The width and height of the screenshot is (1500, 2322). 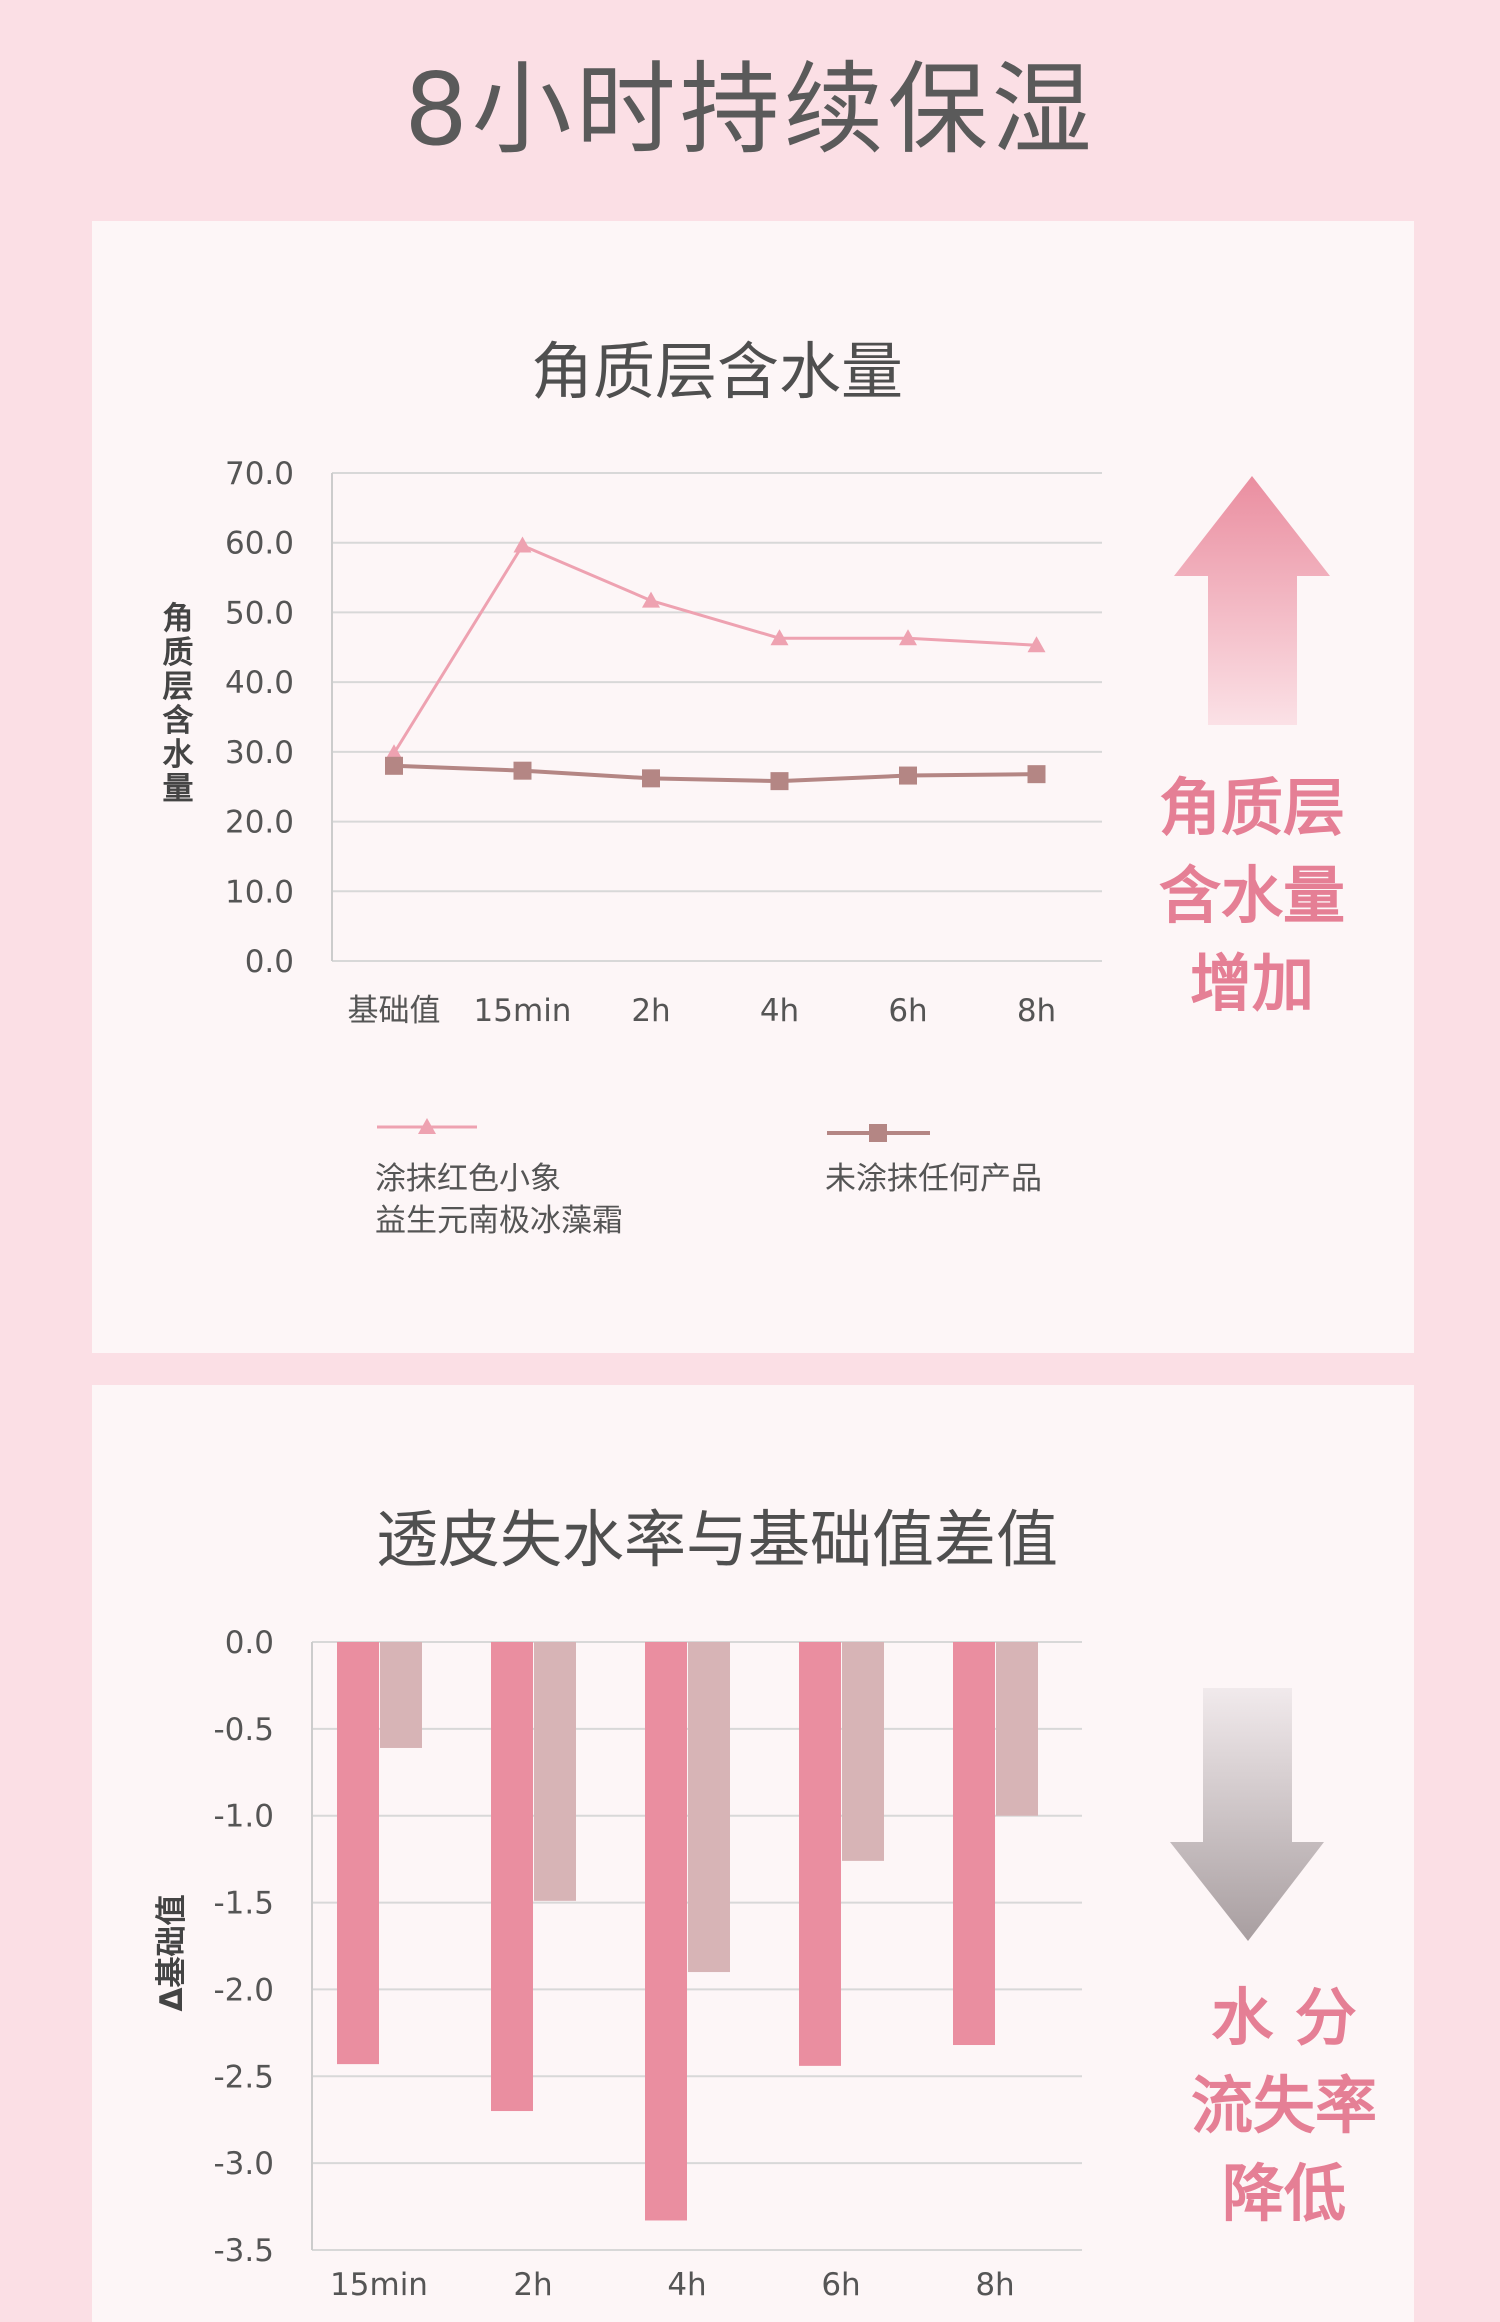 I want to click on chart-title: 透皮失水率与基础值差值, so click(x=717, y=1539).